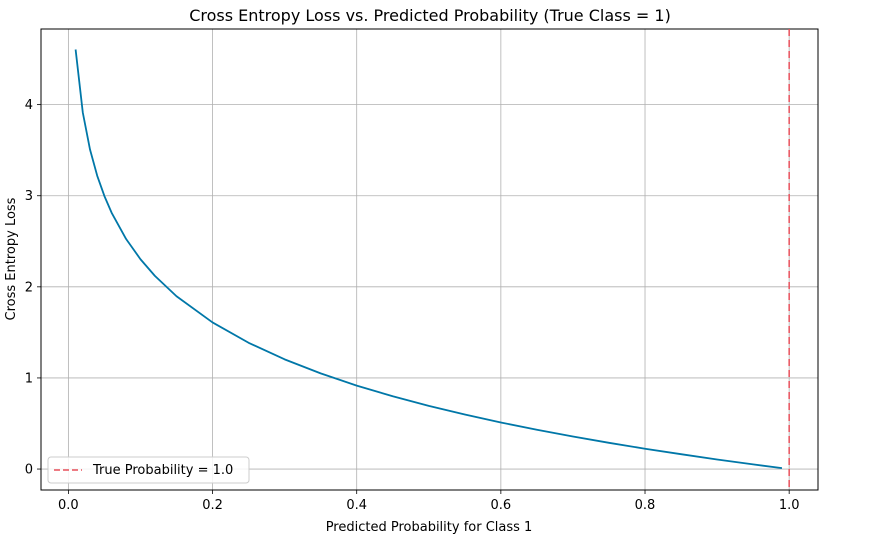 Image resolution: width=889 pixels, height=542 pixels. What do you see at coordinates (501, 505) in the screenshot?
I see `x-tick-label: 0.6` at bounding box center [501, 505].